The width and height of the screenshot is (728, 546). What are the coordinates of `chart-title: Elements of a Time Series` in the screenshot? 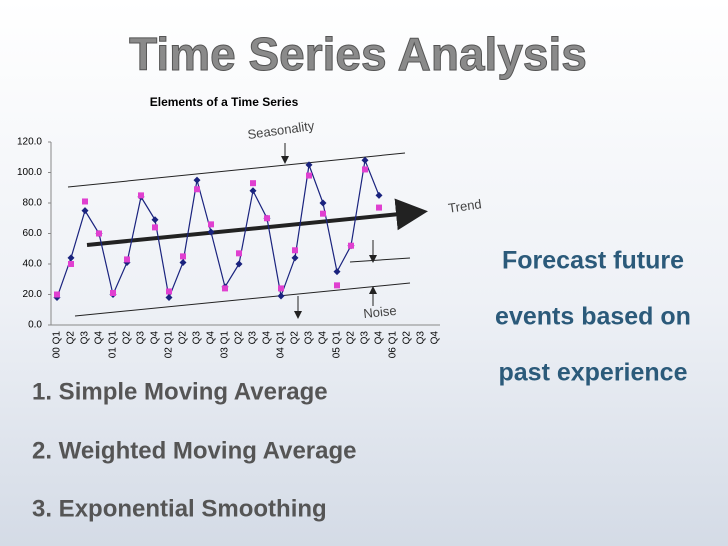 It's located at (224, 102).